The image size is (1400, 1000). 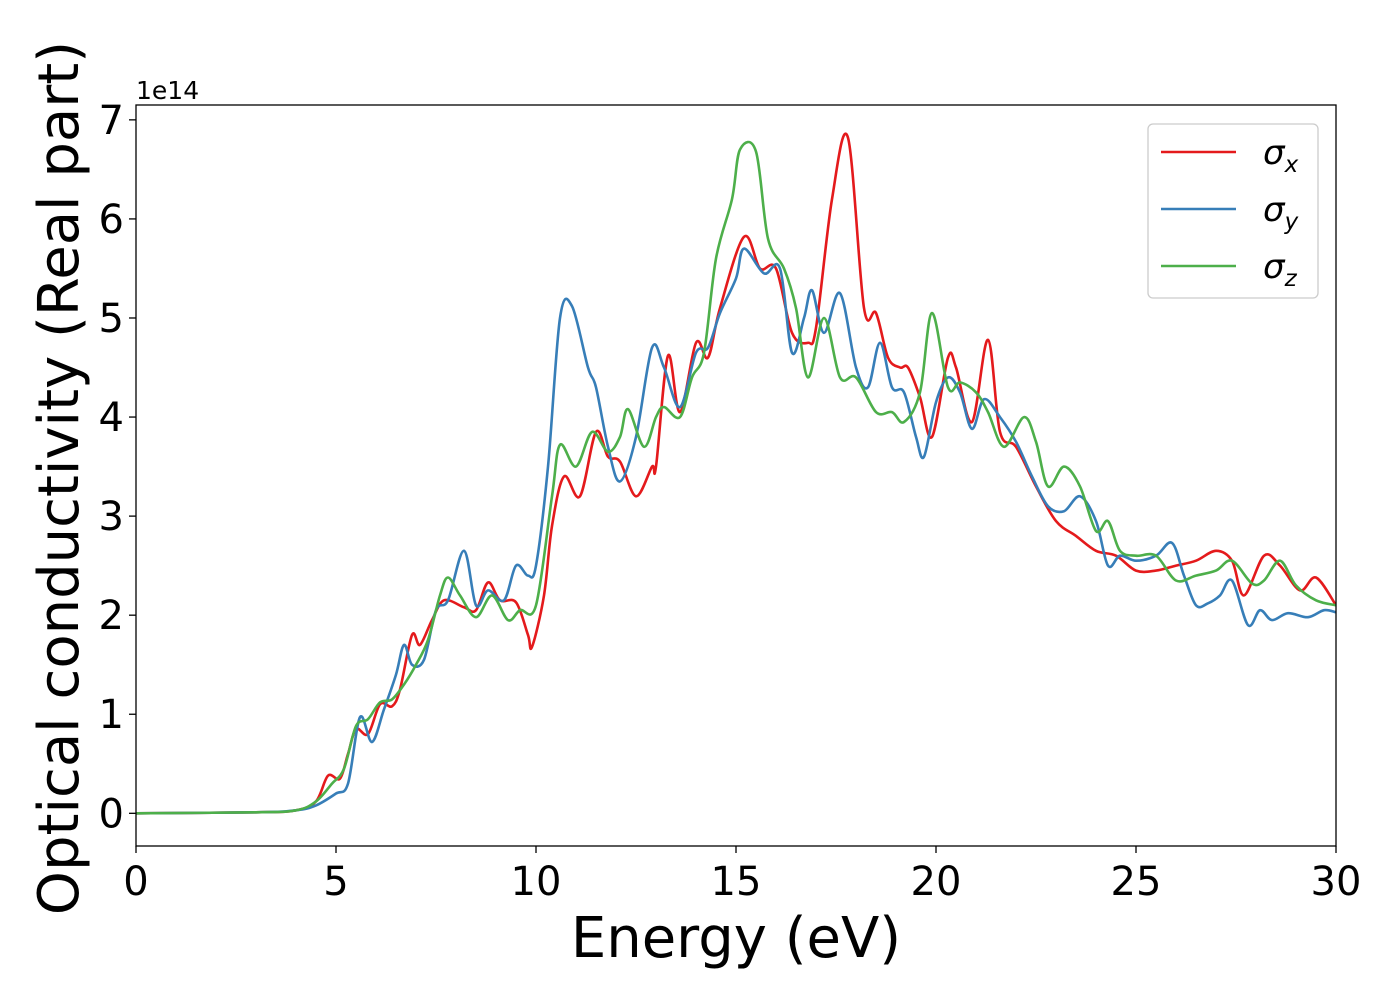 I want to click on legend-label-sigma-x: σx, so click(x=1281, y=155).